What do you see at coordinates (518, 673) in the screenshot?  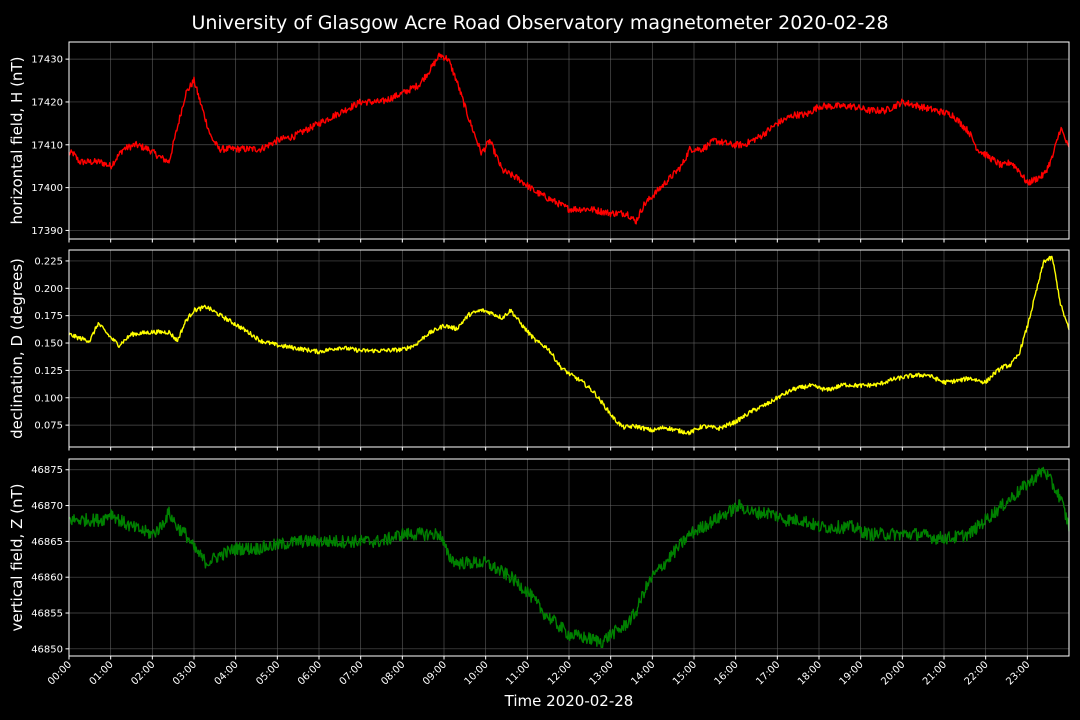 I see `x-tick-label-11: 11:00` at bounding box center [518, 673].